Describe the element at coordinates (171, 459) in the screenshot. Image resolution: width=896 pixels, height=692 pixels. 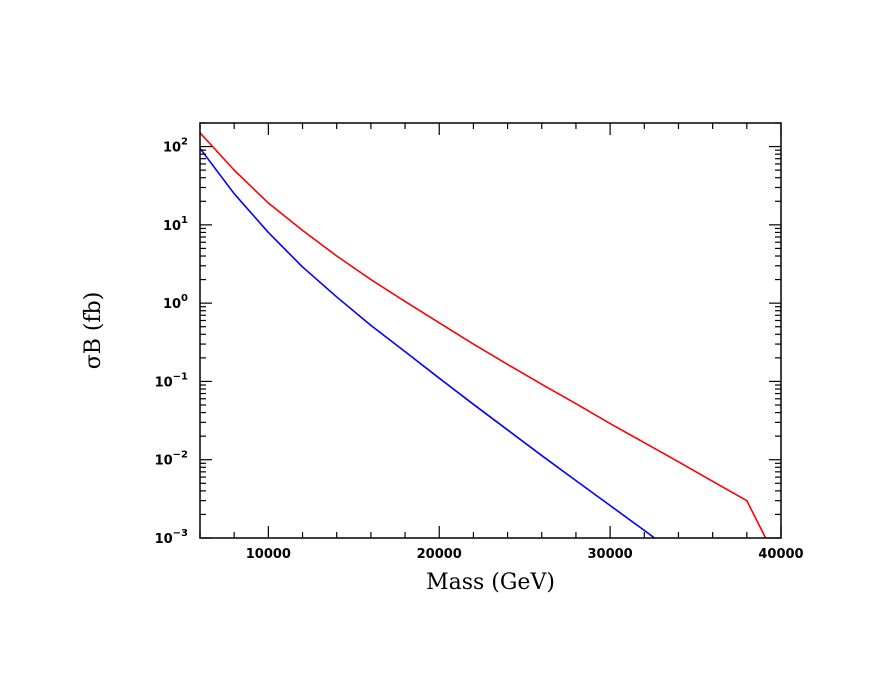
I see `y-tick-label: 10⁻²` at that location.